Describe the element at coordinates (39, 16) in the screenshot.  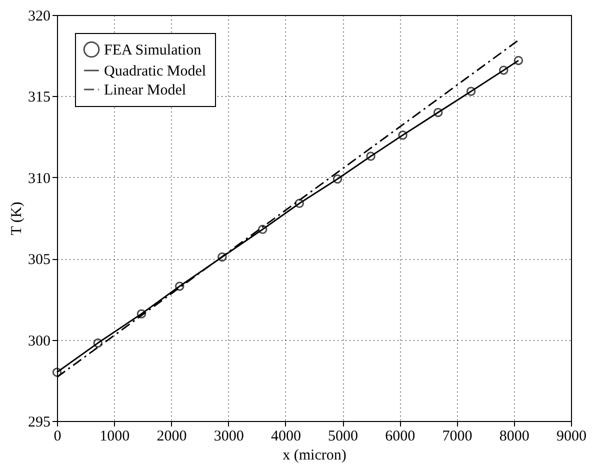
I see `y-tick-label: 320` at that location.